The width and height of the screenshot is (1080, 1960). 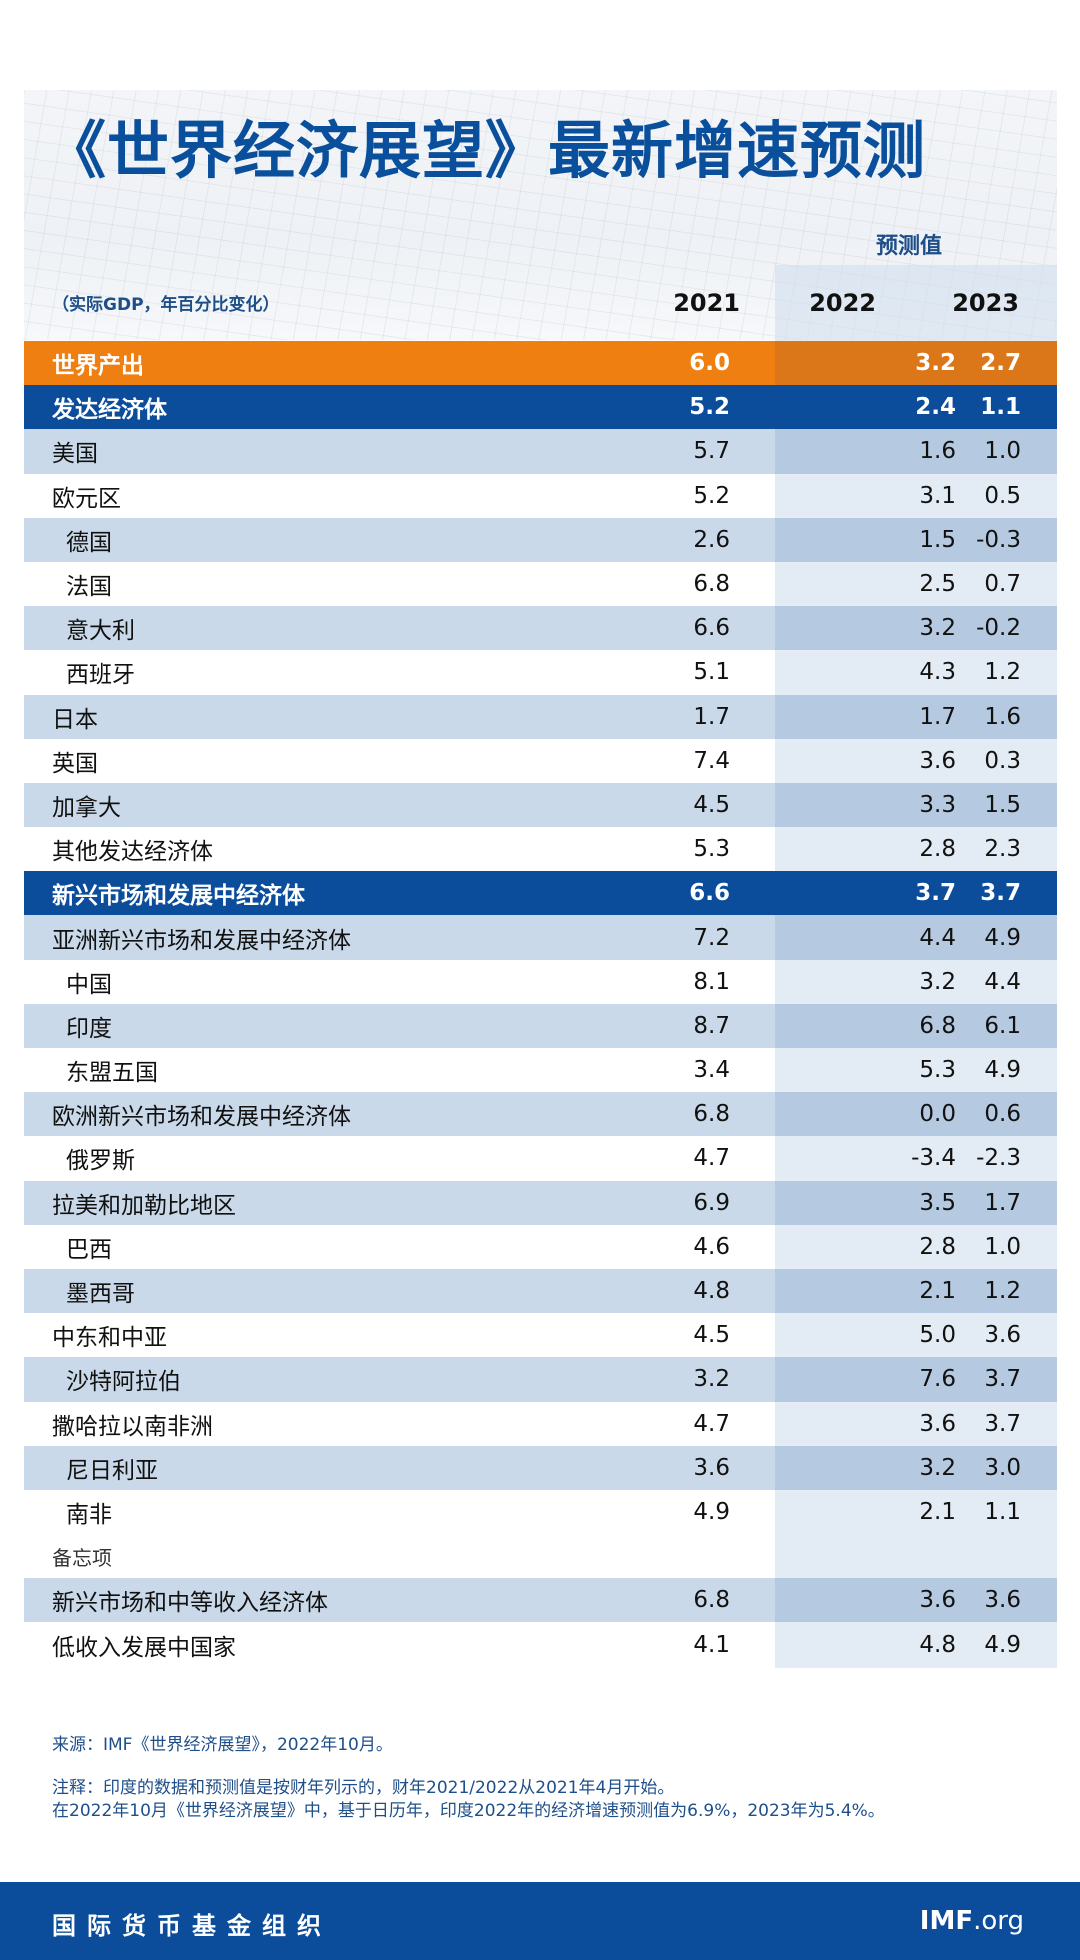 I want to click on row-label: 新兴市场和中等收入经济体, so click(x=190, y=1603).